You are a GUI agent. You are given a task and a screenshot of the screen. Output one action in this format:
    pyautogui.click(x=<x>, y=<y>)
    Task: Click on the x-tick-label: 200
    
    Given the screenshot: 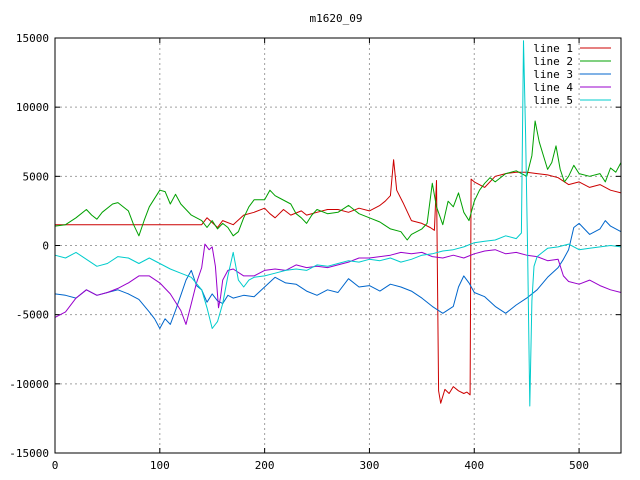 What is the action you would take?
    pyautogui.click(x=265, y=465)
    